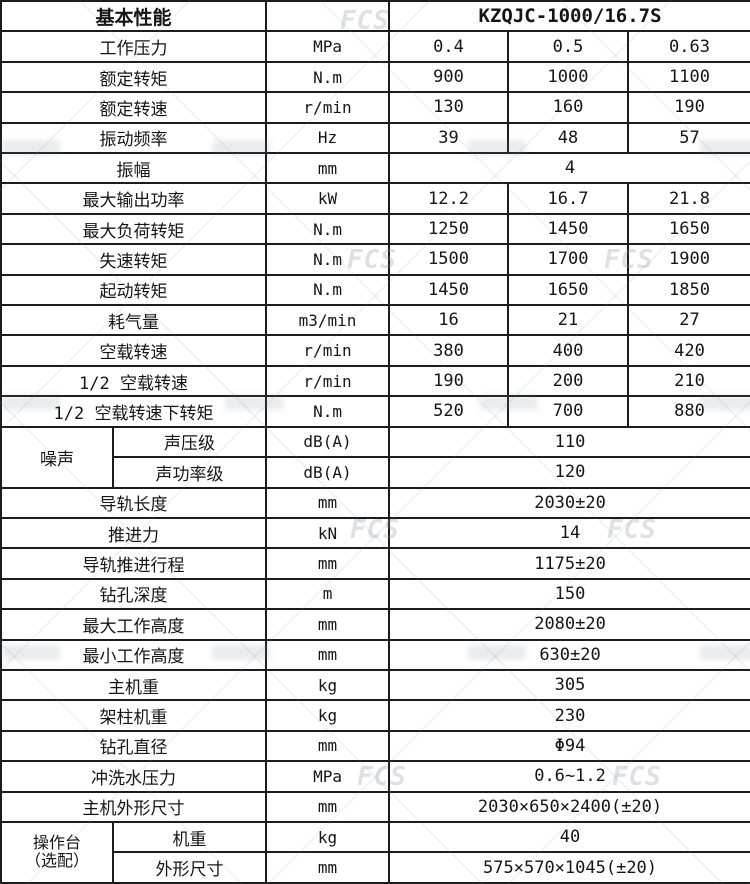 This screenshot has height=884, width=750. Describe the element at coordinates (568, 259) in the screenshot. I see `row-value: 1700` at that location.